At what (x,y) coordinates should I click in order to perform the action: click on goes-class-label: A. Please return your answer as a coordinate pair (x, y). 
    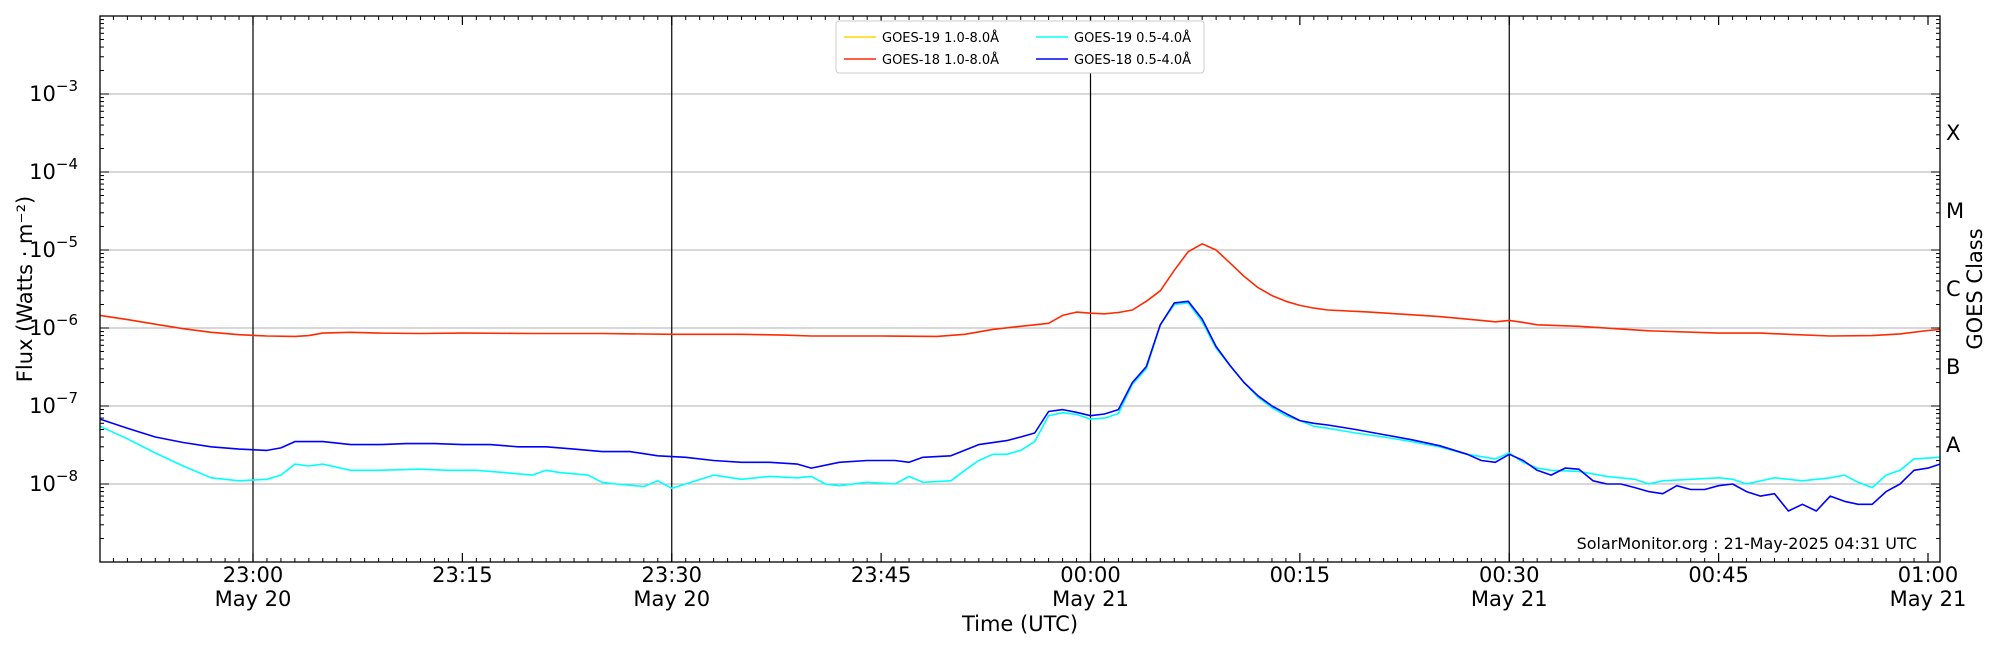
    Looking at the image, I should click on (1953, 445).